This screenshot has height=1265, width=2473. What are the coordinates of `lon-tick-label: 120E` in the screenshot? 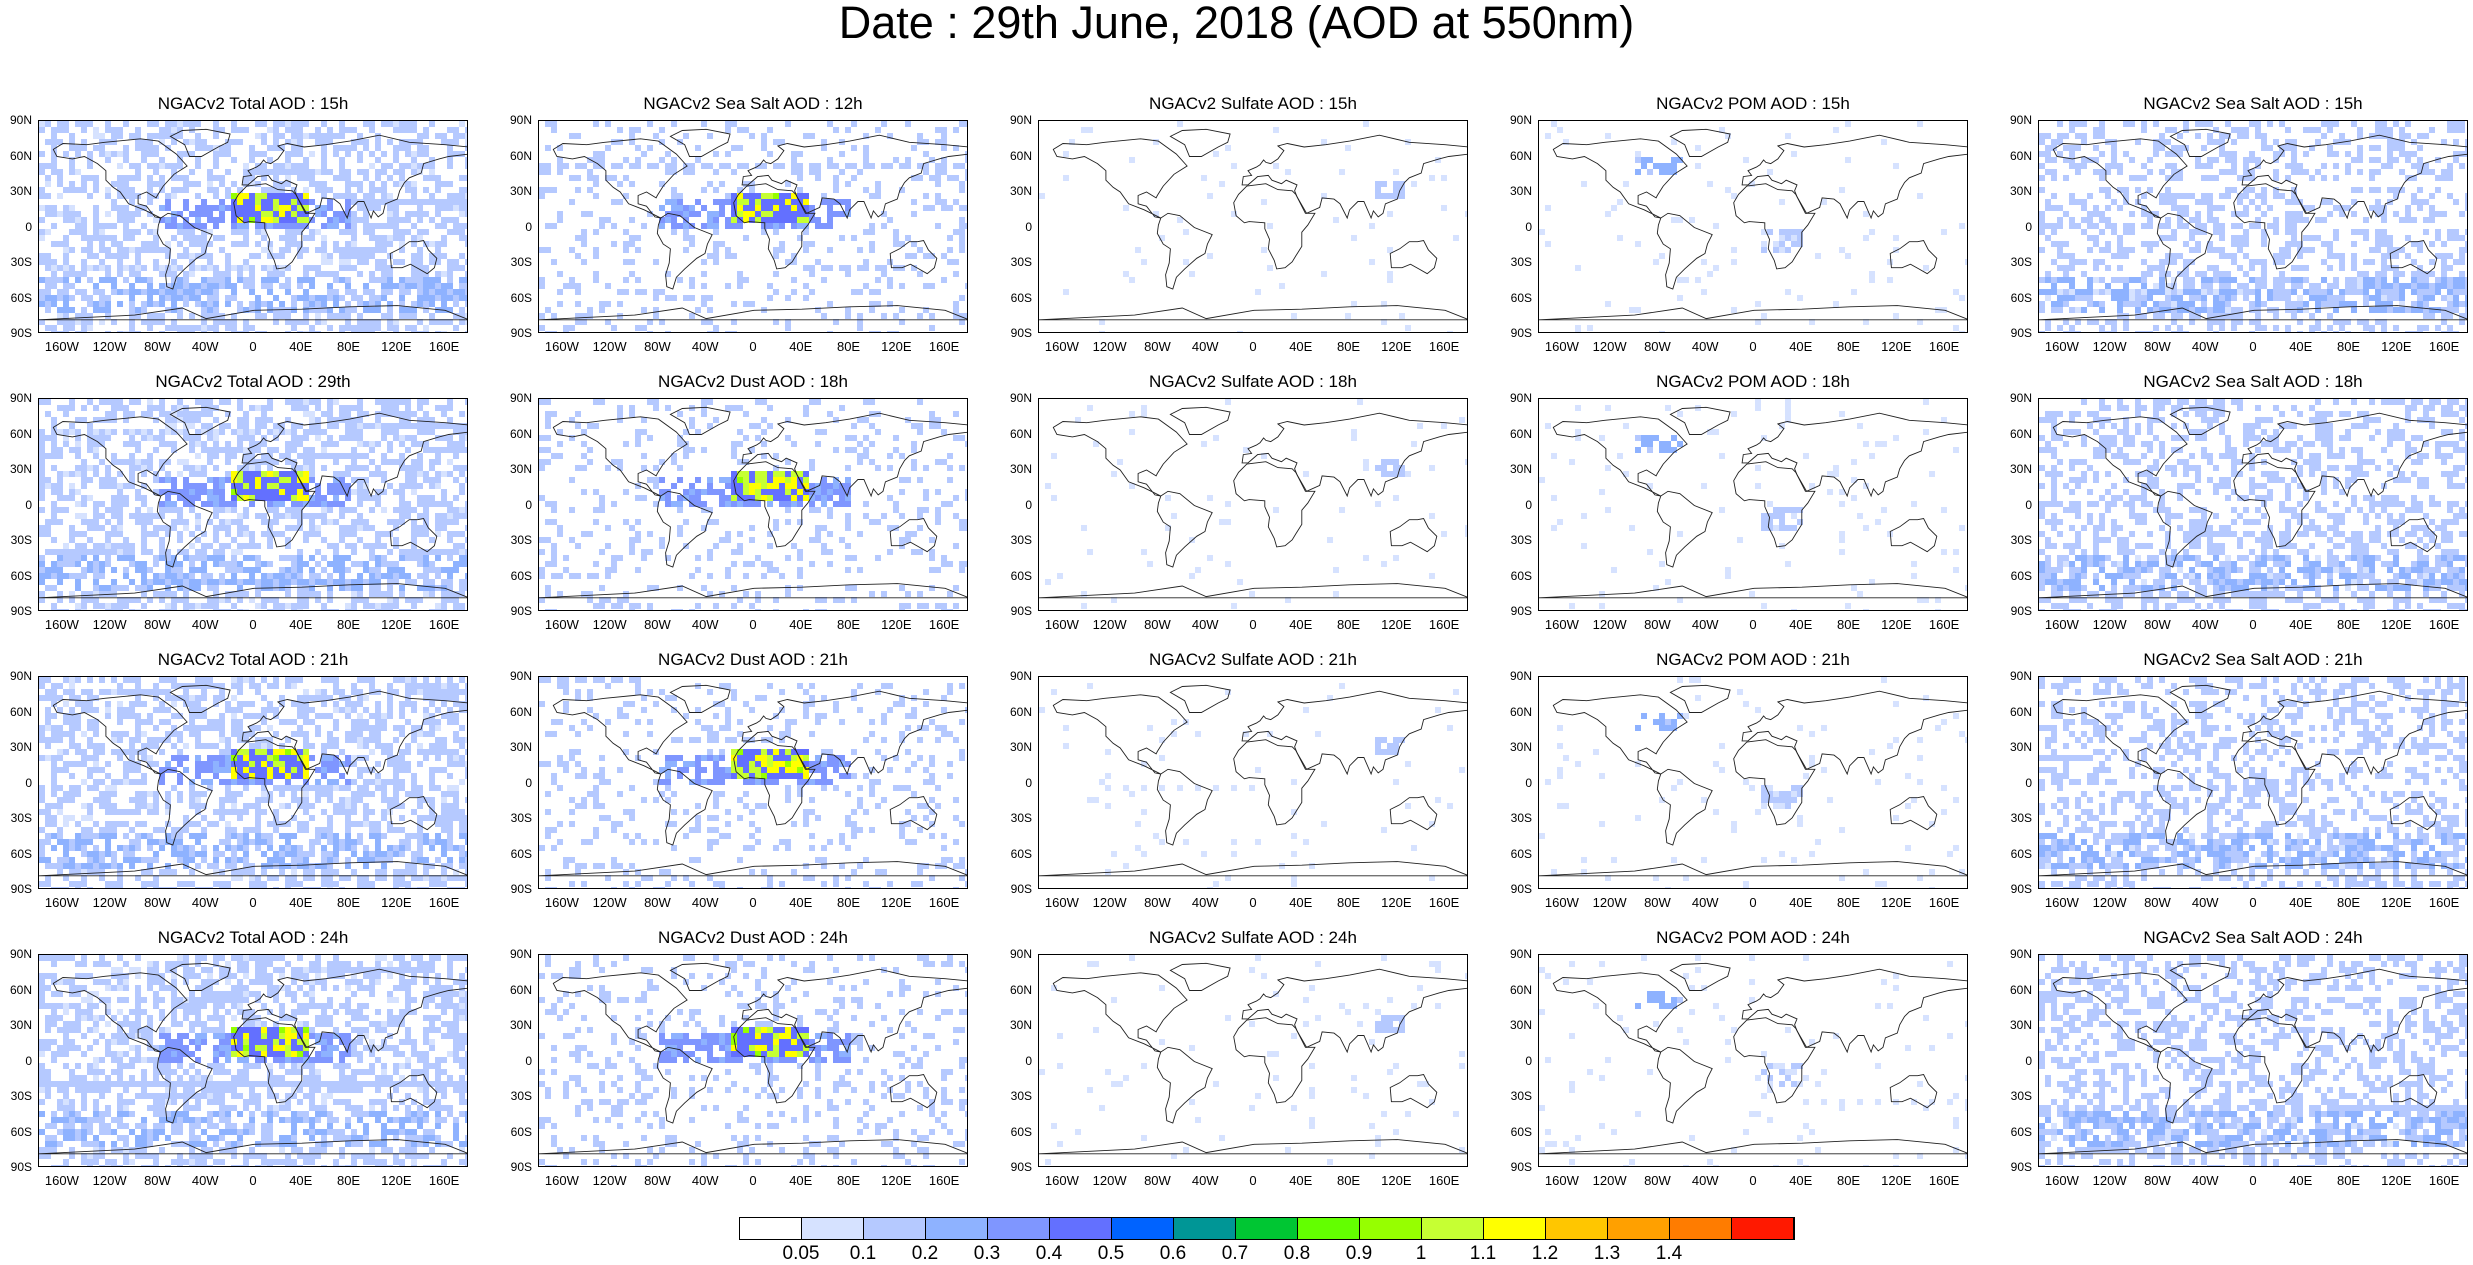 It's located at (1896, 346).